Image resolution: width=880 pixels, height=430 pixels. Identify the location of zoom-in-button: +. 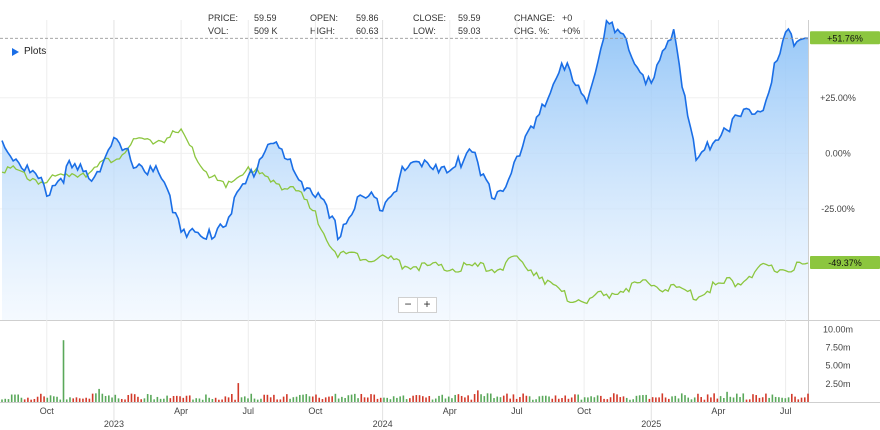
(426, 305).